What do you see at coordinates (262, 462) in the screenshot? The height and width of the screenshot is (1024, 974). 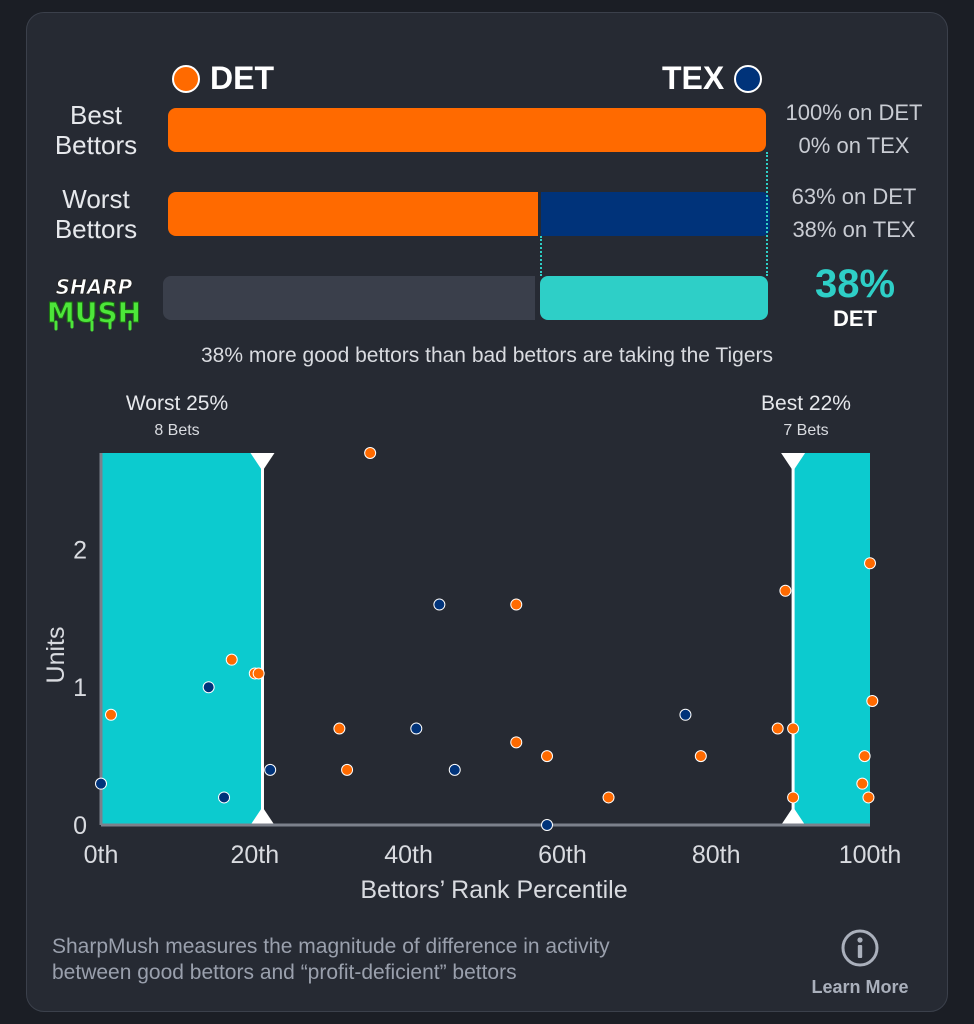 I see `worst-boundary-top-marker` at bounding box center [262, 462].